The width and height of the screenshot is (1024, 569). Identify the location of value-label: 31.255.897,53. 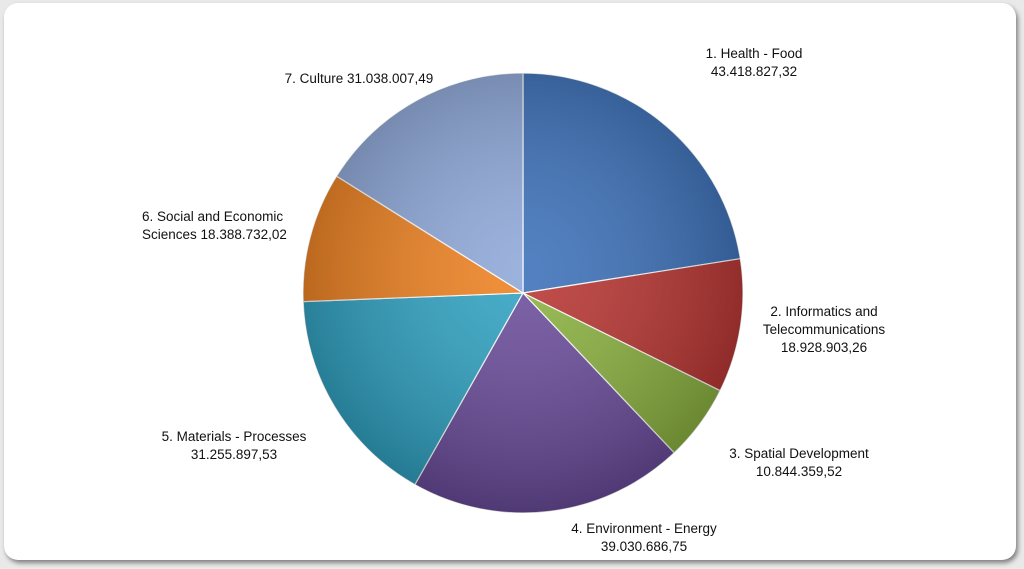
(234, 454).